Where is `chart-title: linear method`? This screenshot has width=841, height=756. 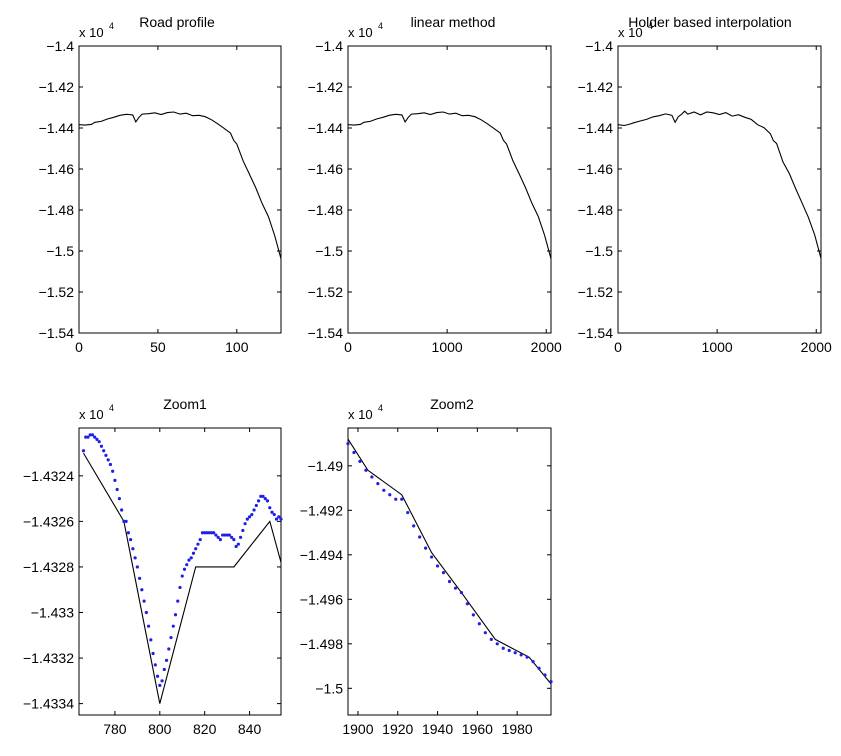 chart-title: linear method is located at coordinates (453, 22).